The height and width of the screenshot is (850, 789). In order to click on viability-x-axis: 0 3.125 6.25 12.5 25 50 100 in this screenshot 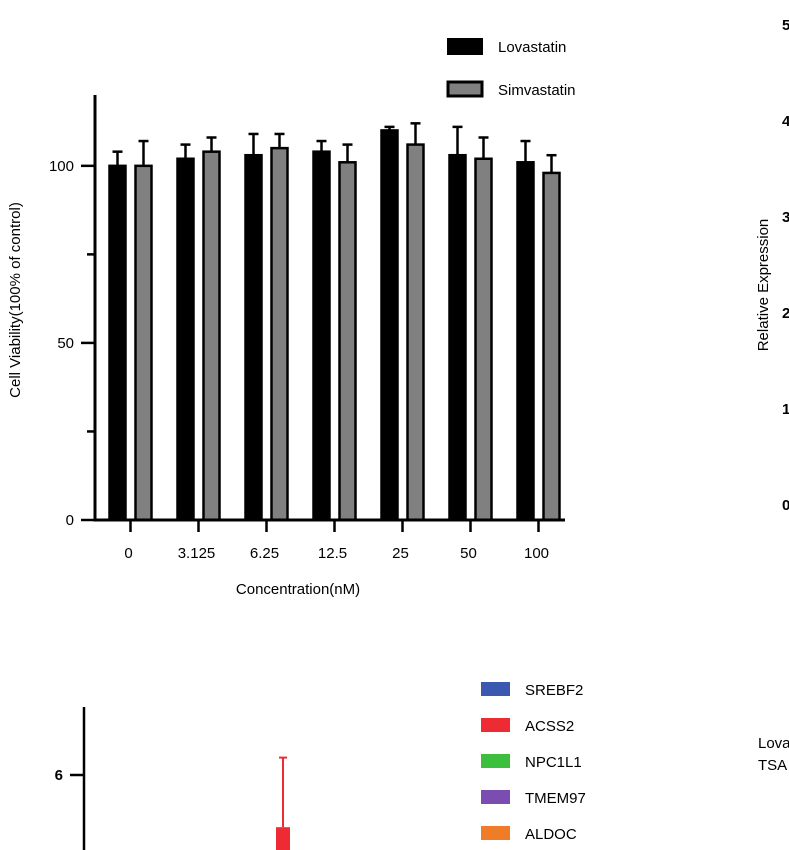, I will do `click(329, 540)`.